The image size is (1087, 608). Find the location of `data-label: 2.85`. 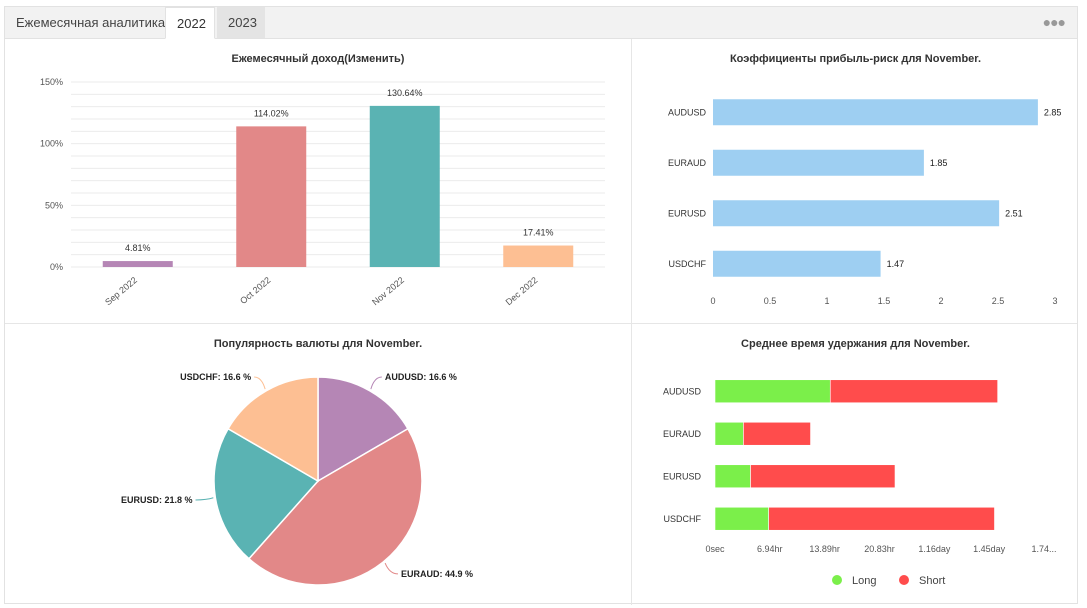

data-label: 2.85 is located at coordinates (1053, 112).